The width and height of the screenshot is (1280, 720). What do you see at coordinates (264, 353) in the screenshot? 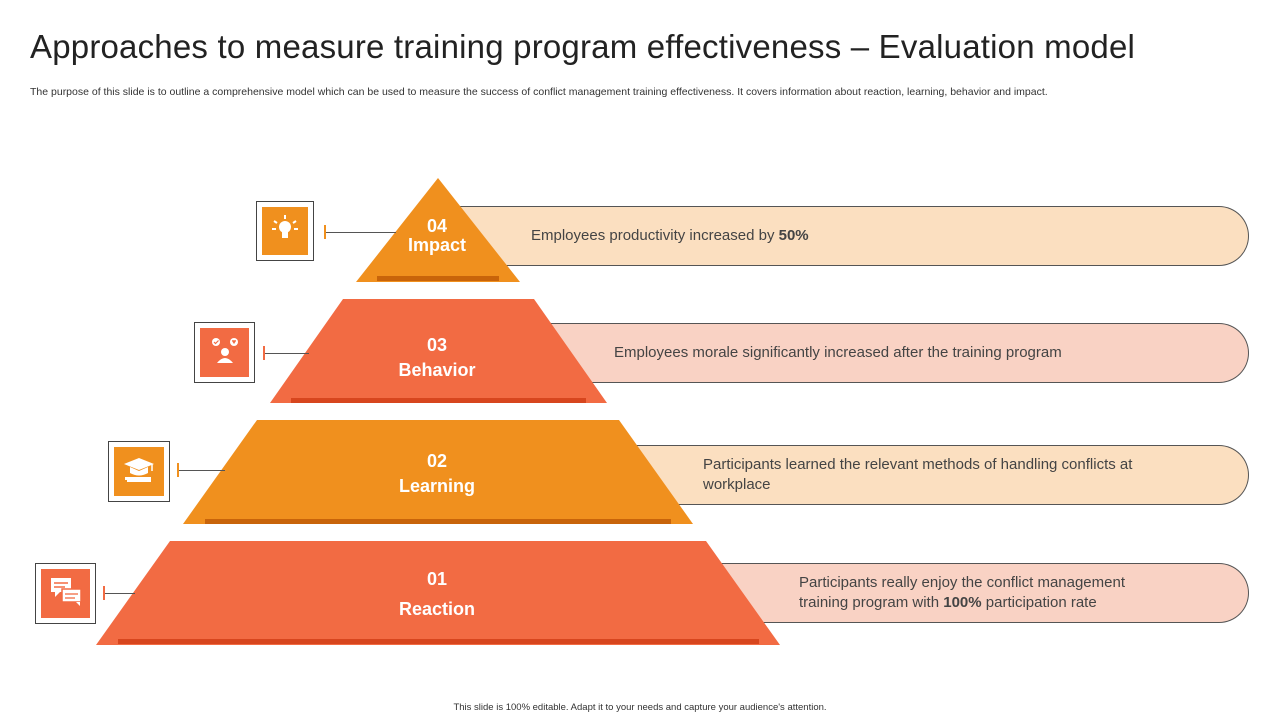
I see `level-03-connector-tick` at bounding box center [264, 353].